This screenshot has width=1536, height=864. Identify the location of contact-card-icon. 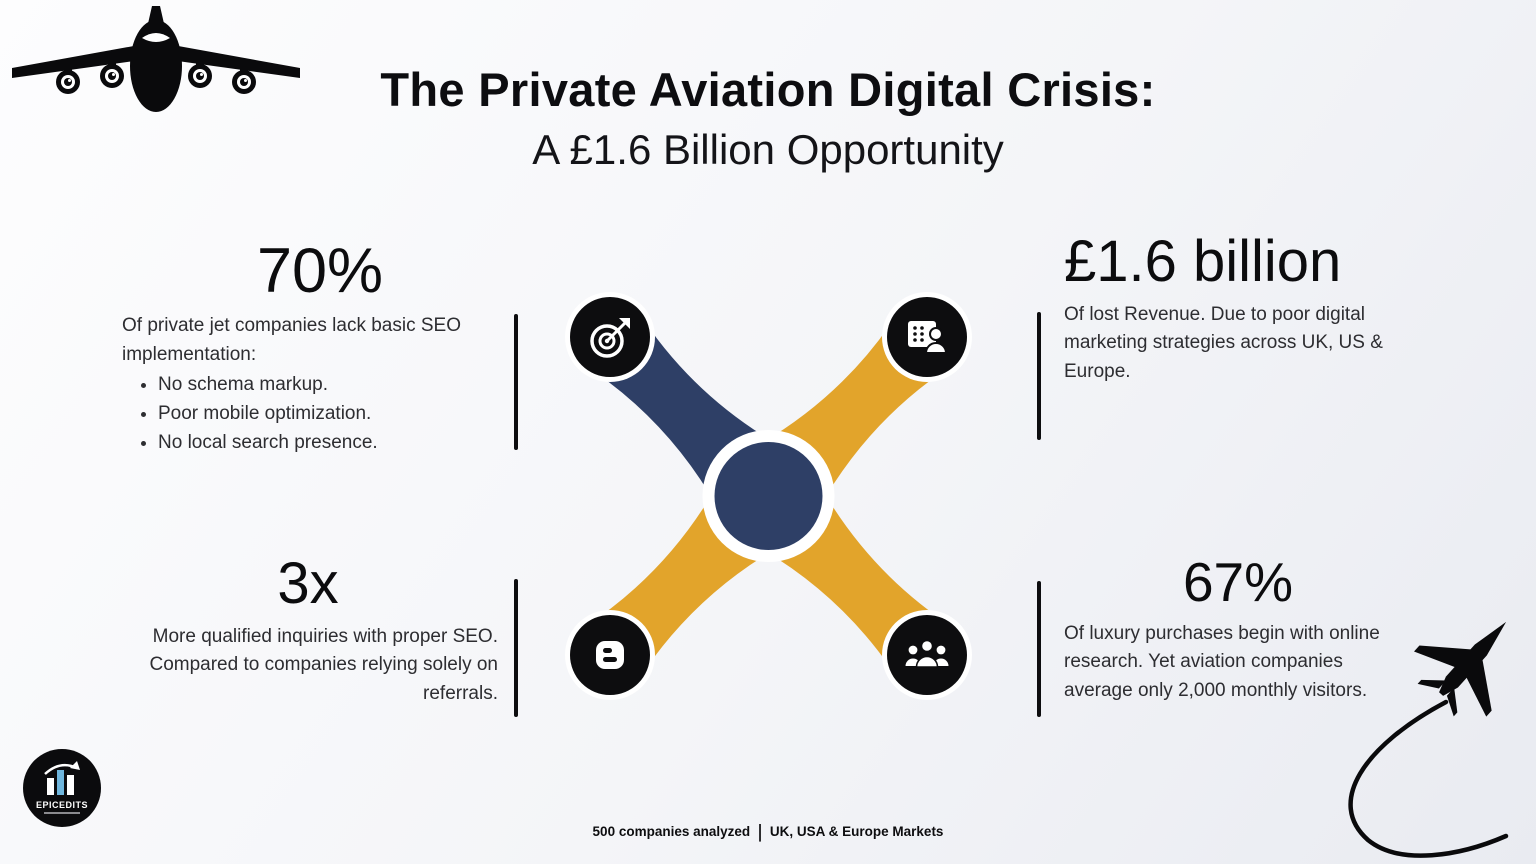
(927, 337).